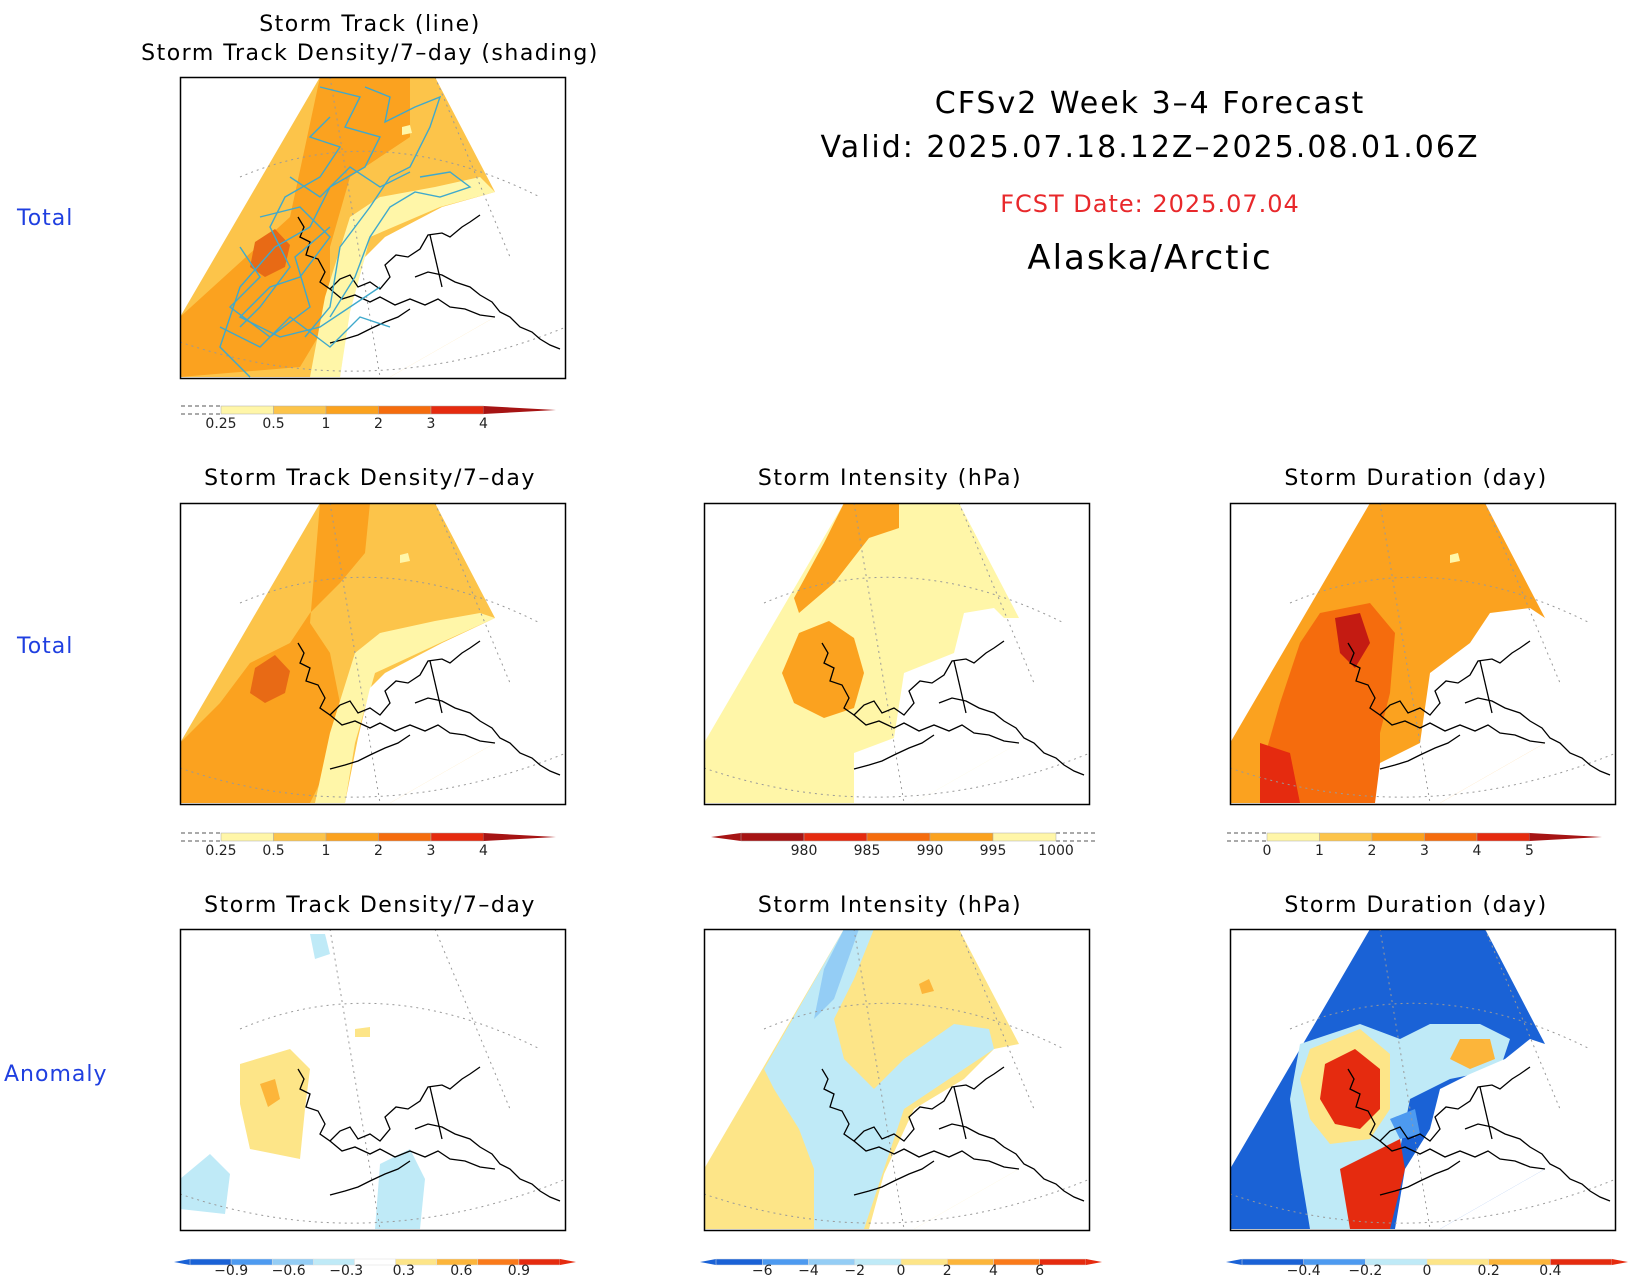 The width and height of the screenshot is (1650, 1275). Describe the element at coordinates (903, 845) in the screenshot. I see `colorbar-intensity-total: 980 985 990 995 1000` at that location.